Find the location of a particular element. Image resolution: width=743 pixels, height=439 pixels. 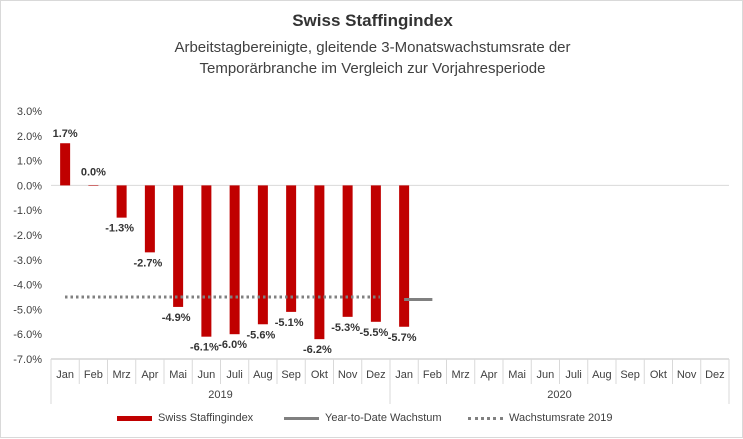

legend-swatch-dotted-line is located at coordinates (485, 418).